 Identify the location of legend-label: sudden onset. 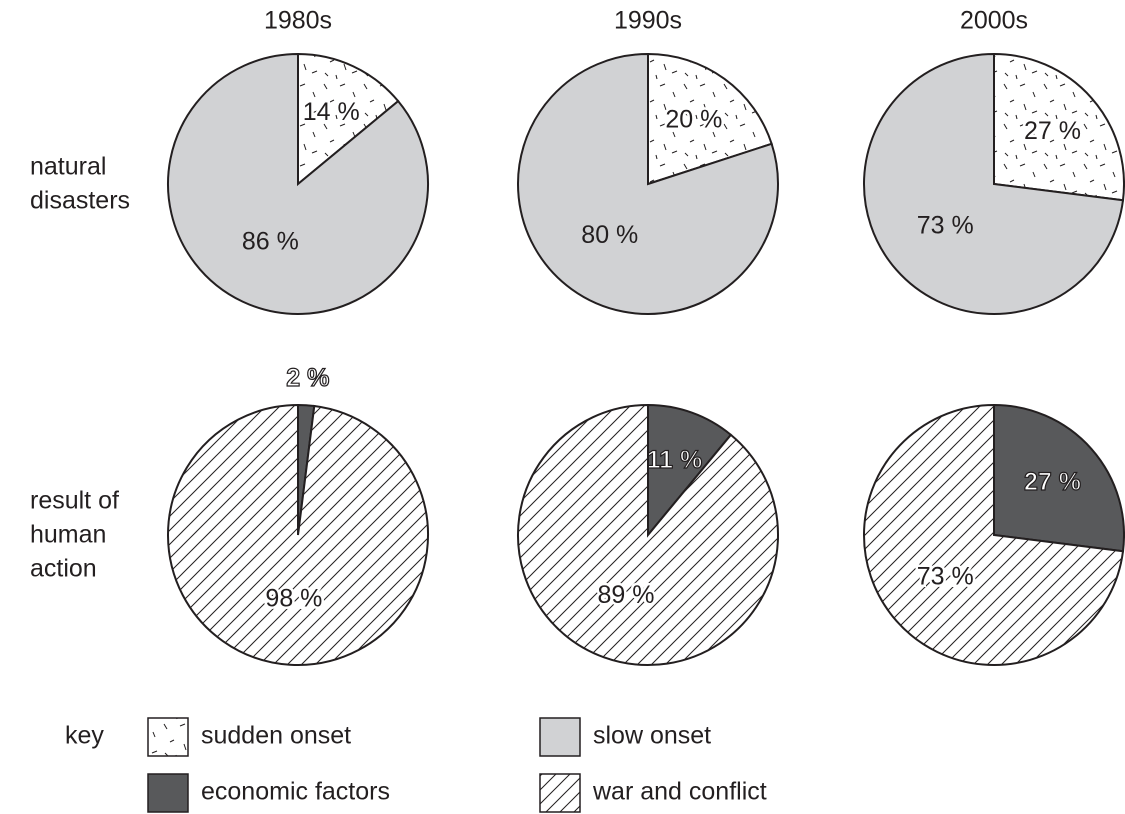
(276, 736).